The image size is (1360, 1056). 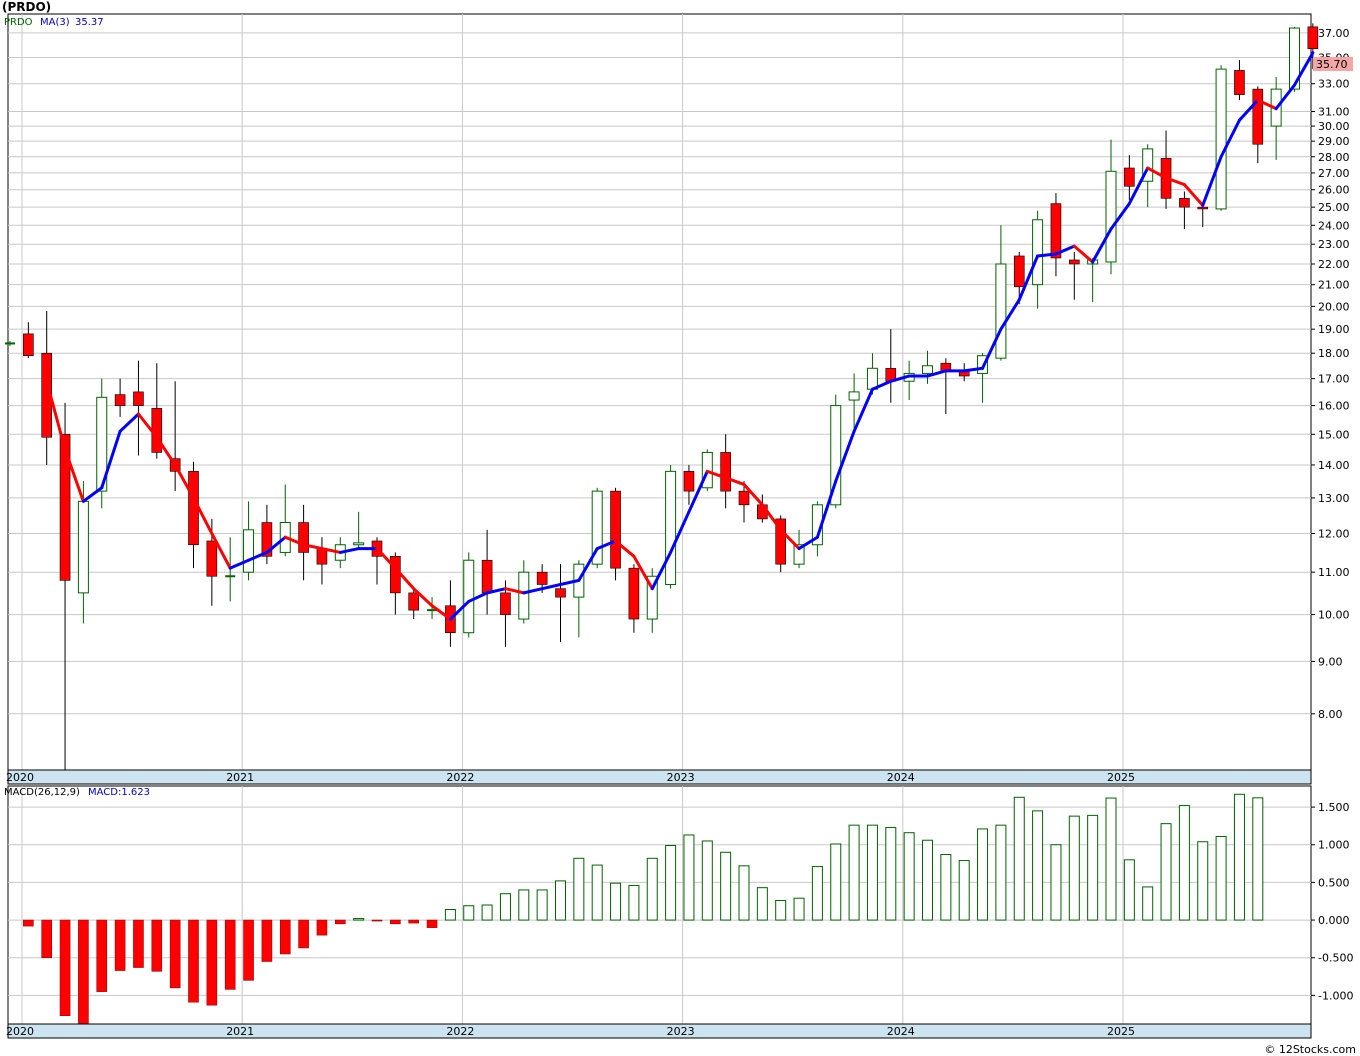 What do you see at coordinates (681, 777) in the screenshot?
I see `price-x-label: 2023` at bounding box center [681, 777].